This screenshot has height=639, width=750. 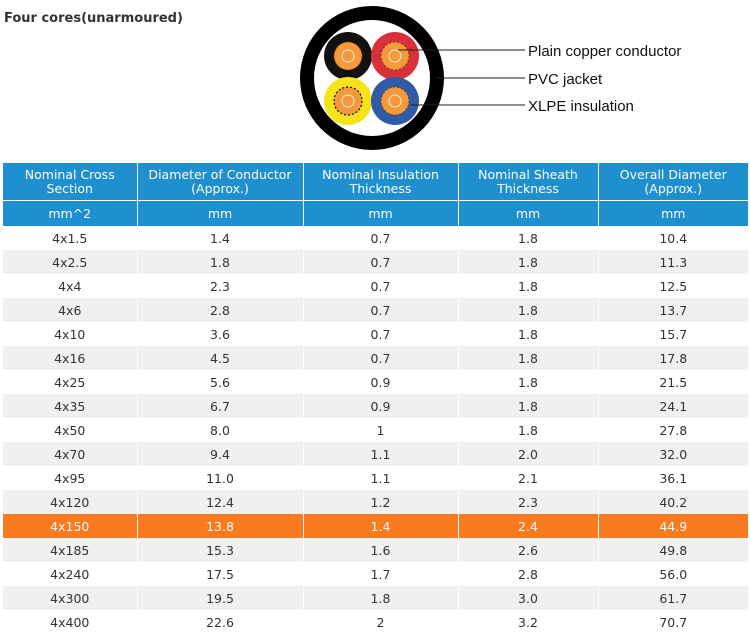 What do you see at coordinates (375, 622) in the screenshot?
I see `table-row: 4x400 22.6 2 3.2 70.7` at bounding box center [375, 622].